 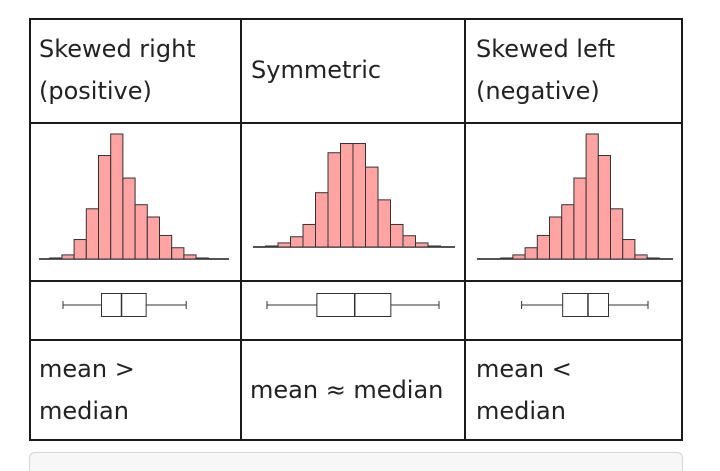 What do you see at coordinates (356, 461) in the screenshot?
I see `bottom-bar` at bounding box center [356, 461].